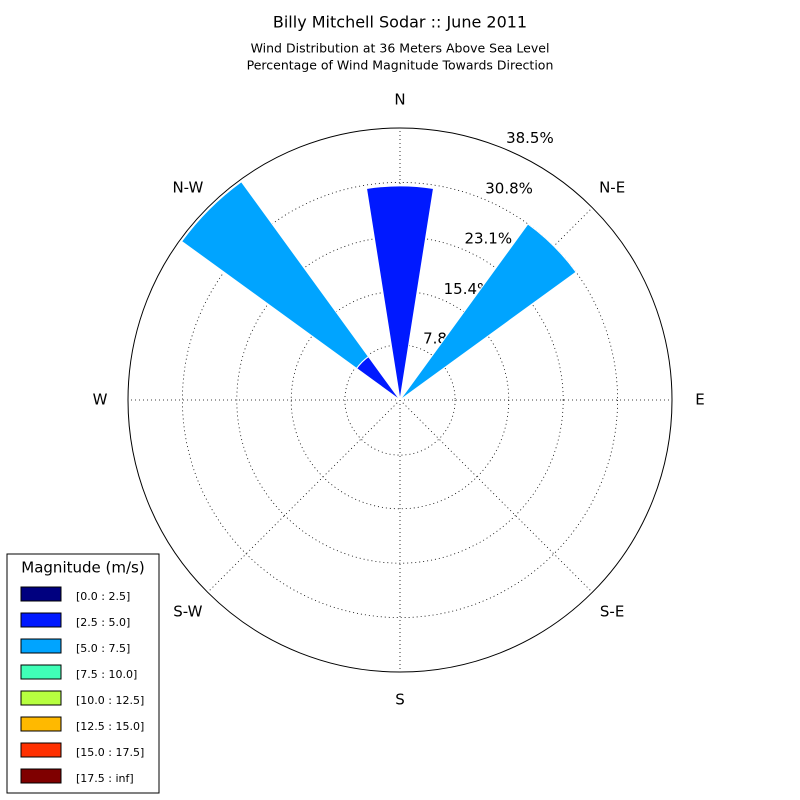 The image size is (800, 800). What do you see at coordinates (488, 239) in the screenshot?
I see `radial-tick-label: 23.1%` at bounding box center [488, 239].